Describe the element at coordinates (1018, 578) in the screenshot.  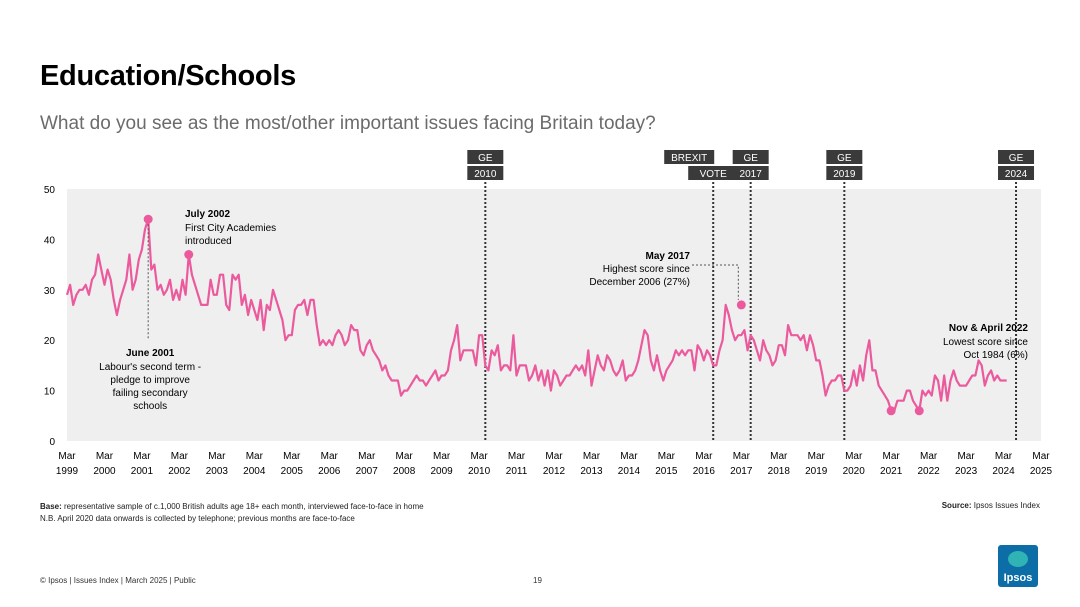
I see `logo-text: Ipsos` at that location.